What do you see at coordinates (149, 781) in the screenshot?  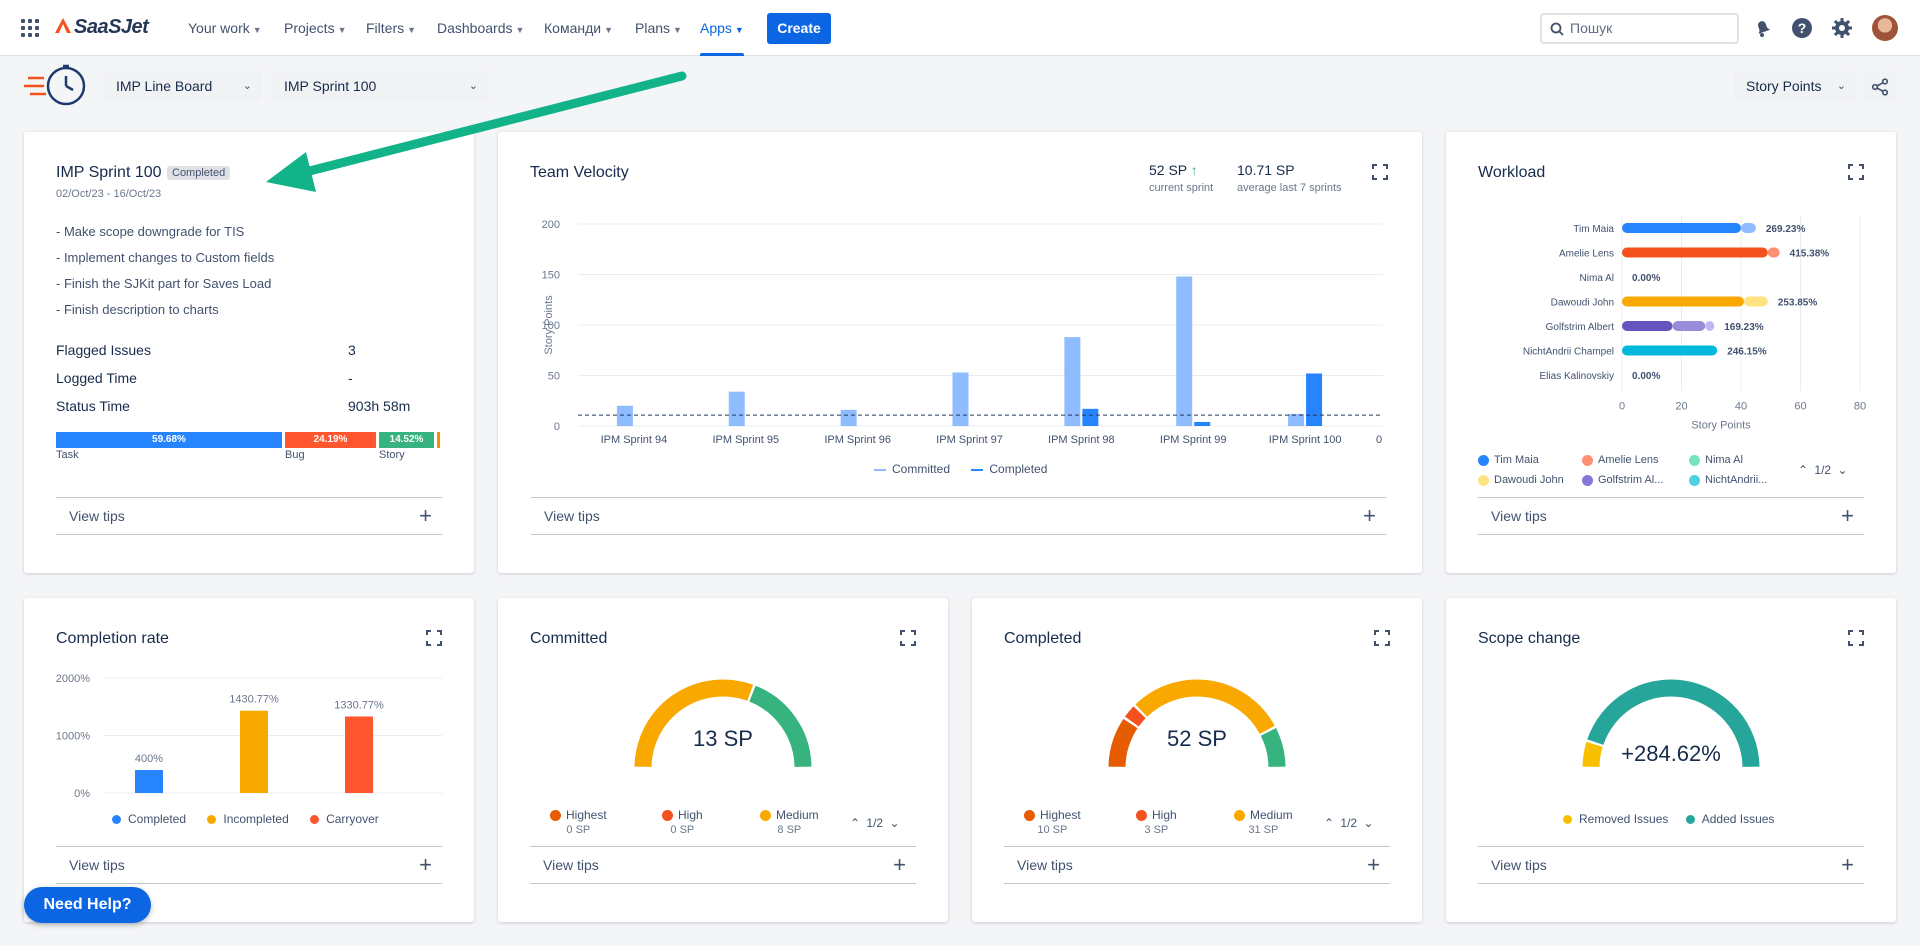 I see `completion-bar` at bounding box center [149, 781].